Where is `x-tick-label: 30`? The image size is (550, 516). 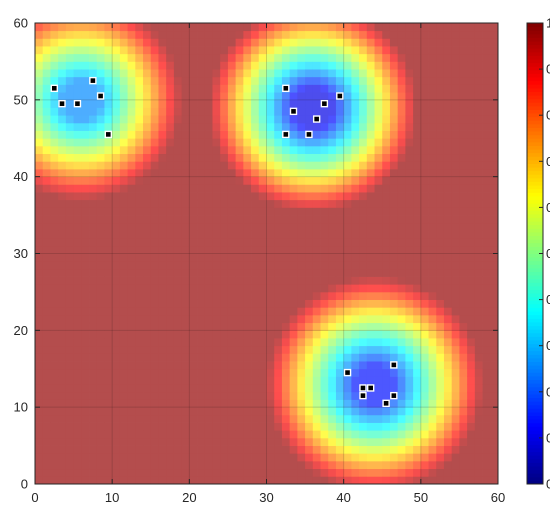
x-tick-label: 30 is located at coordinates (266, 497).